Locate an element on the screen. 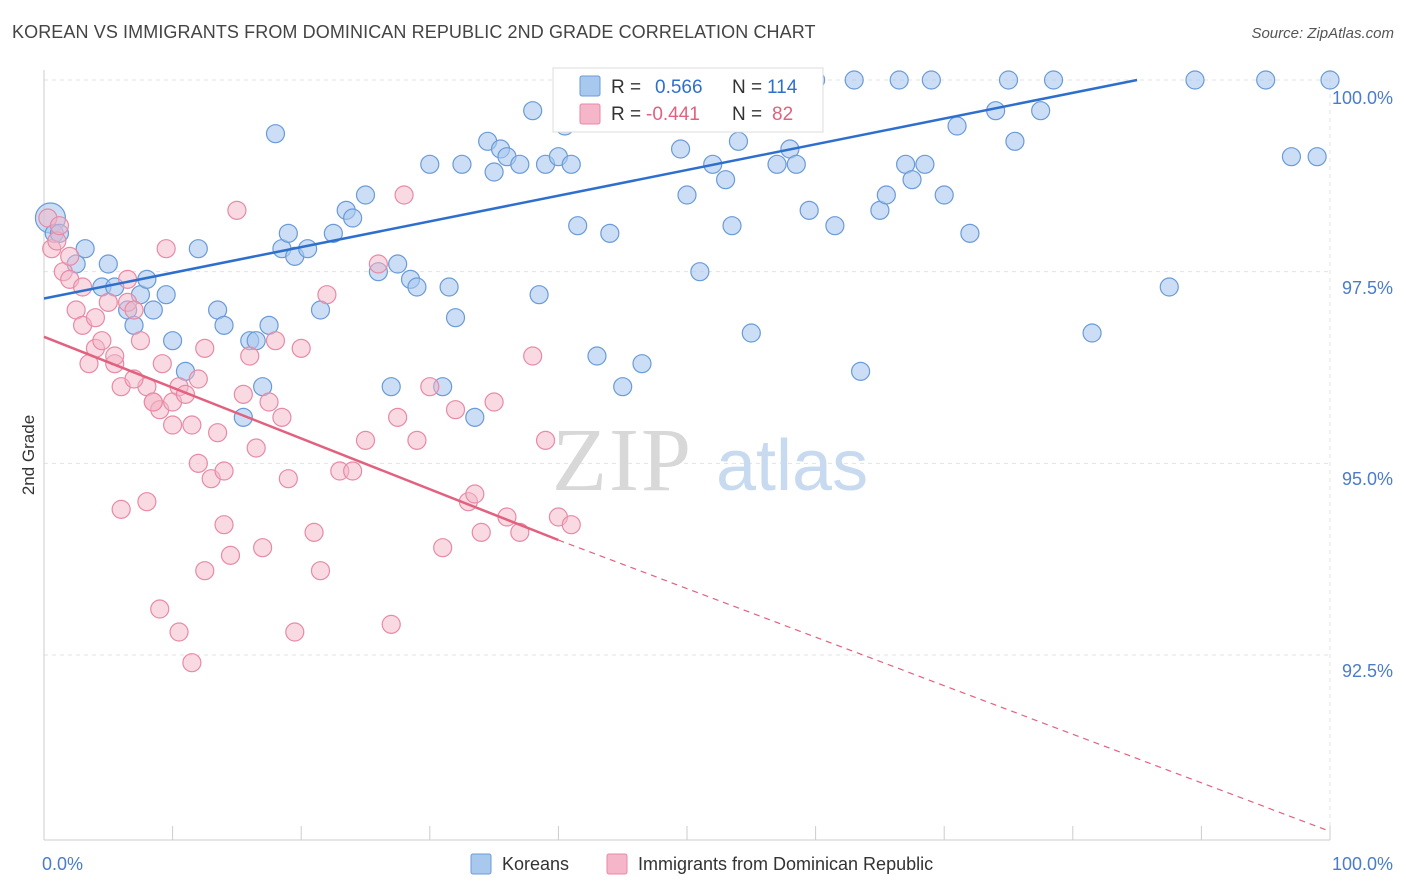  watermark-atlas: atlas is located at coordinates (792, 466).